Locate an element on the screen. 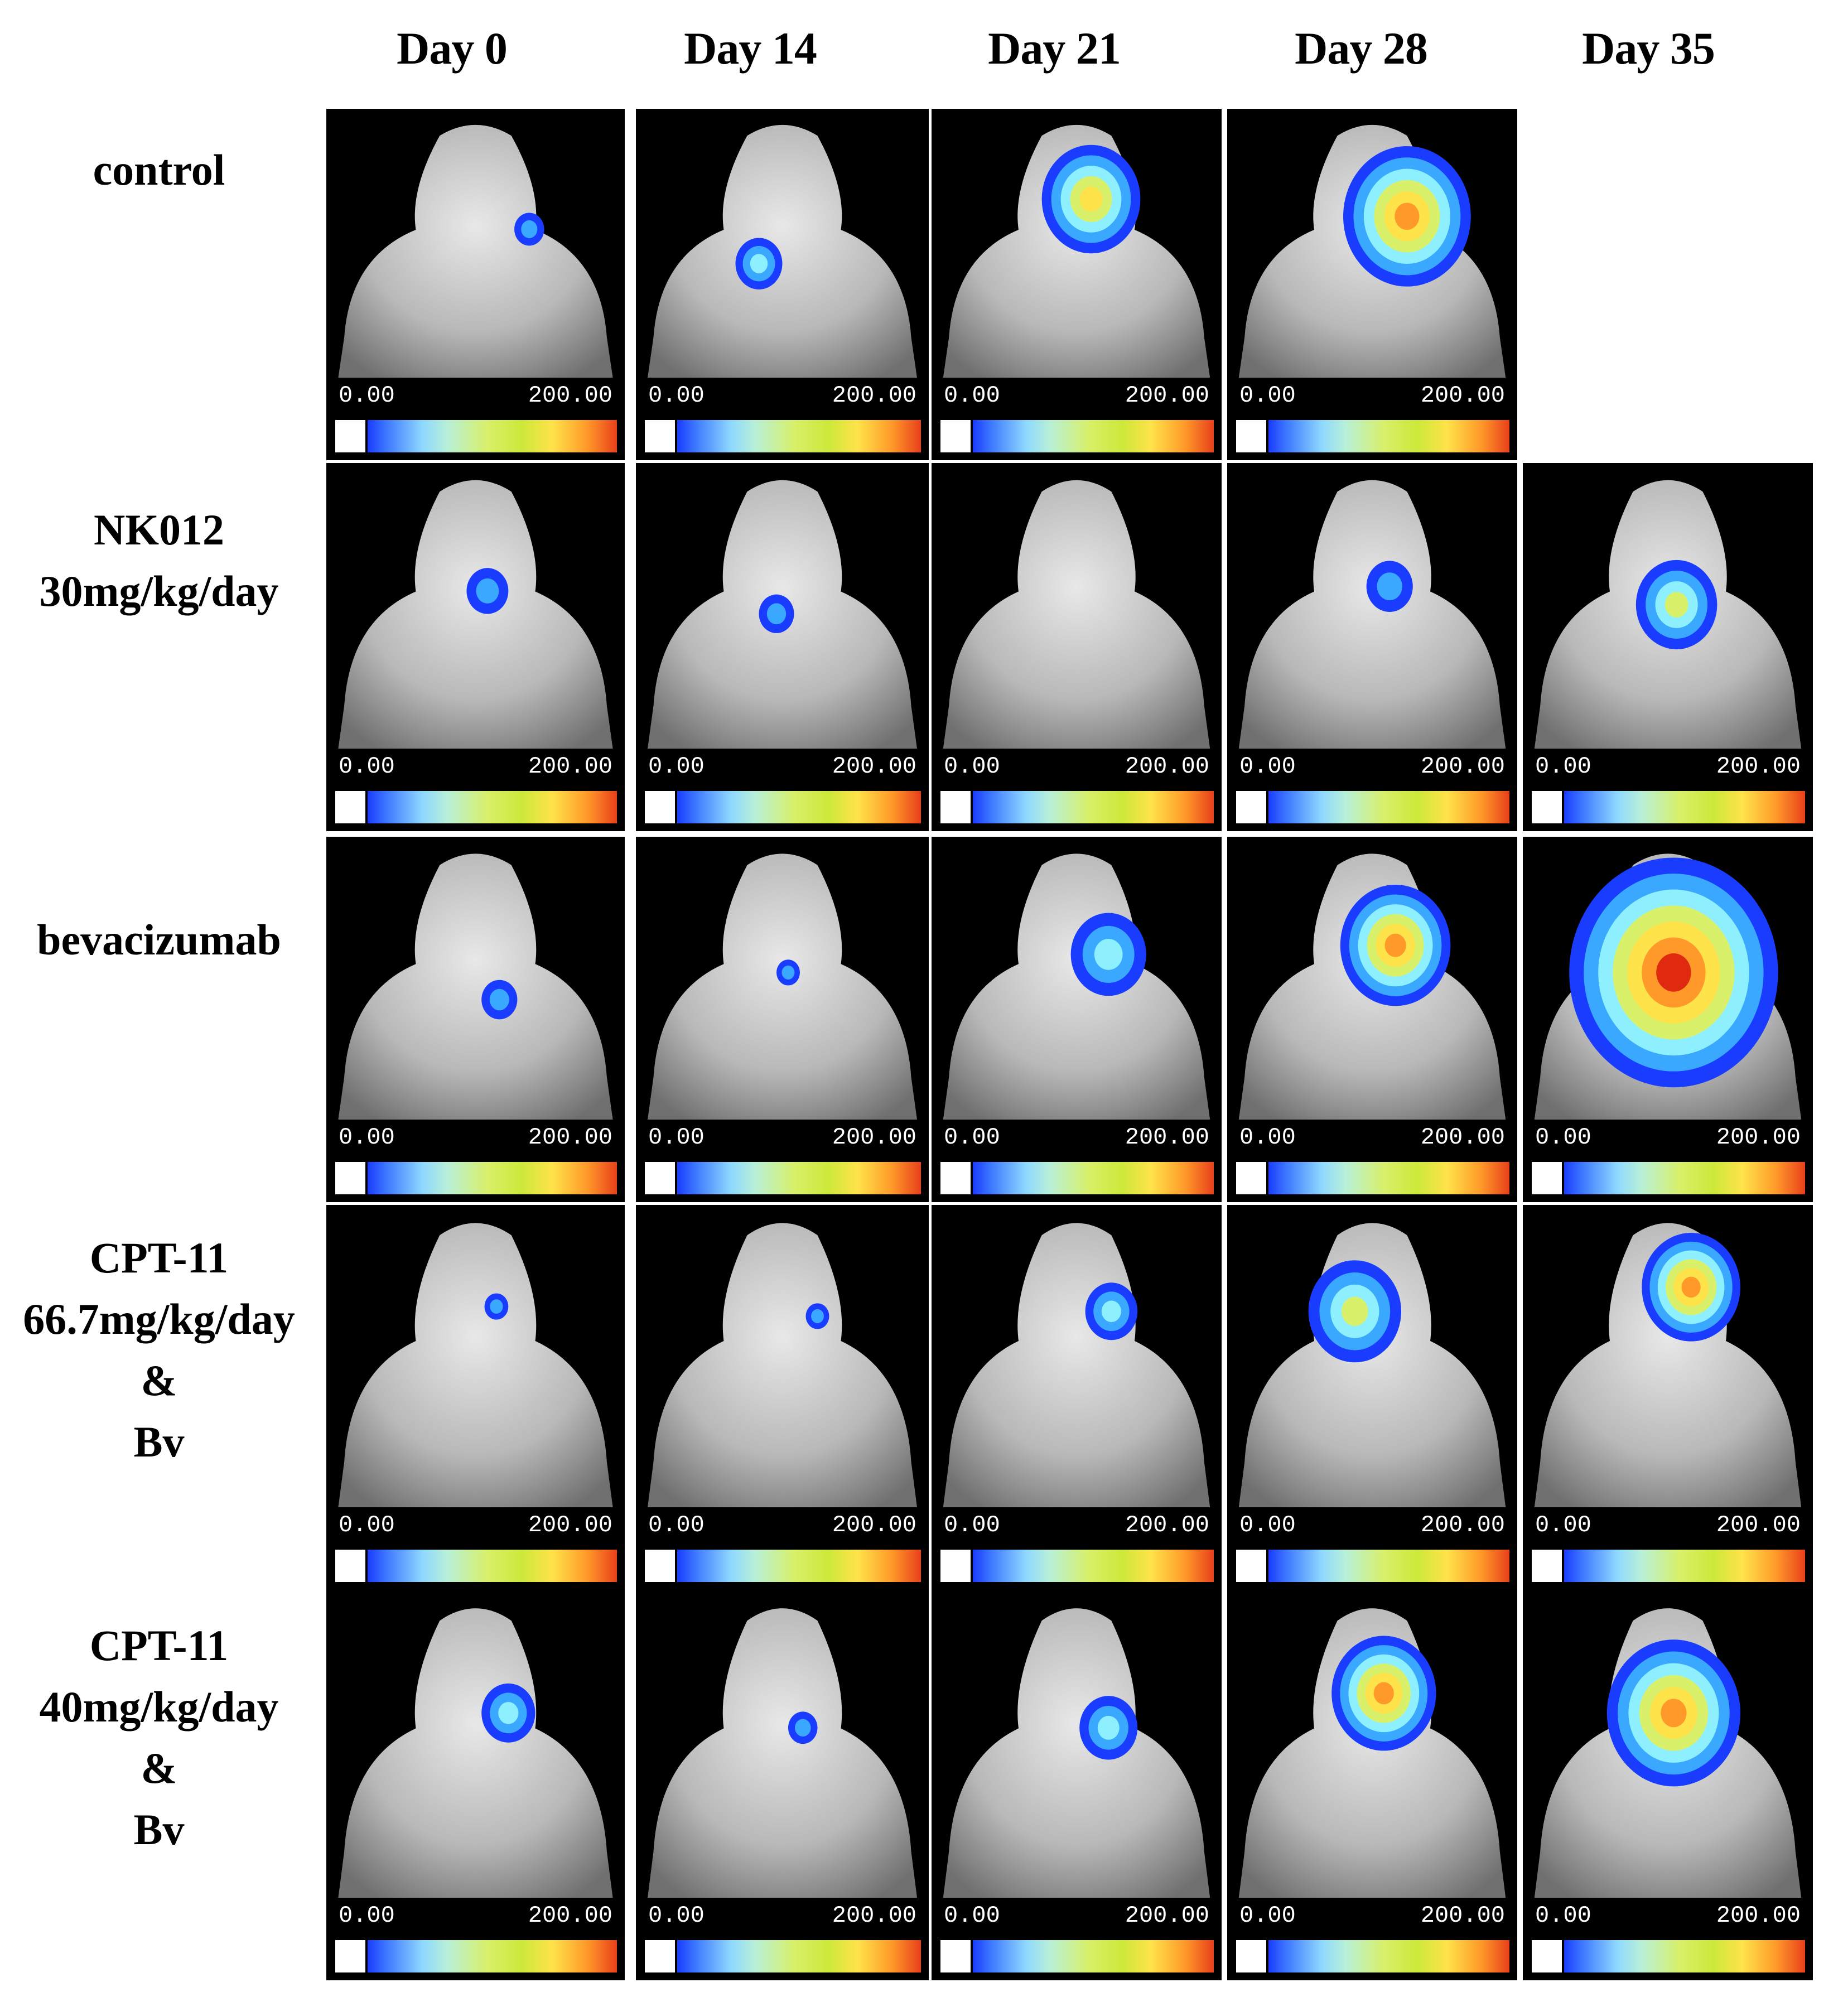 This screenshot has width=1843, height=2016. image-panel-nk012-day-28: 0.00 200.00 is located at coordinates (1372, 647).